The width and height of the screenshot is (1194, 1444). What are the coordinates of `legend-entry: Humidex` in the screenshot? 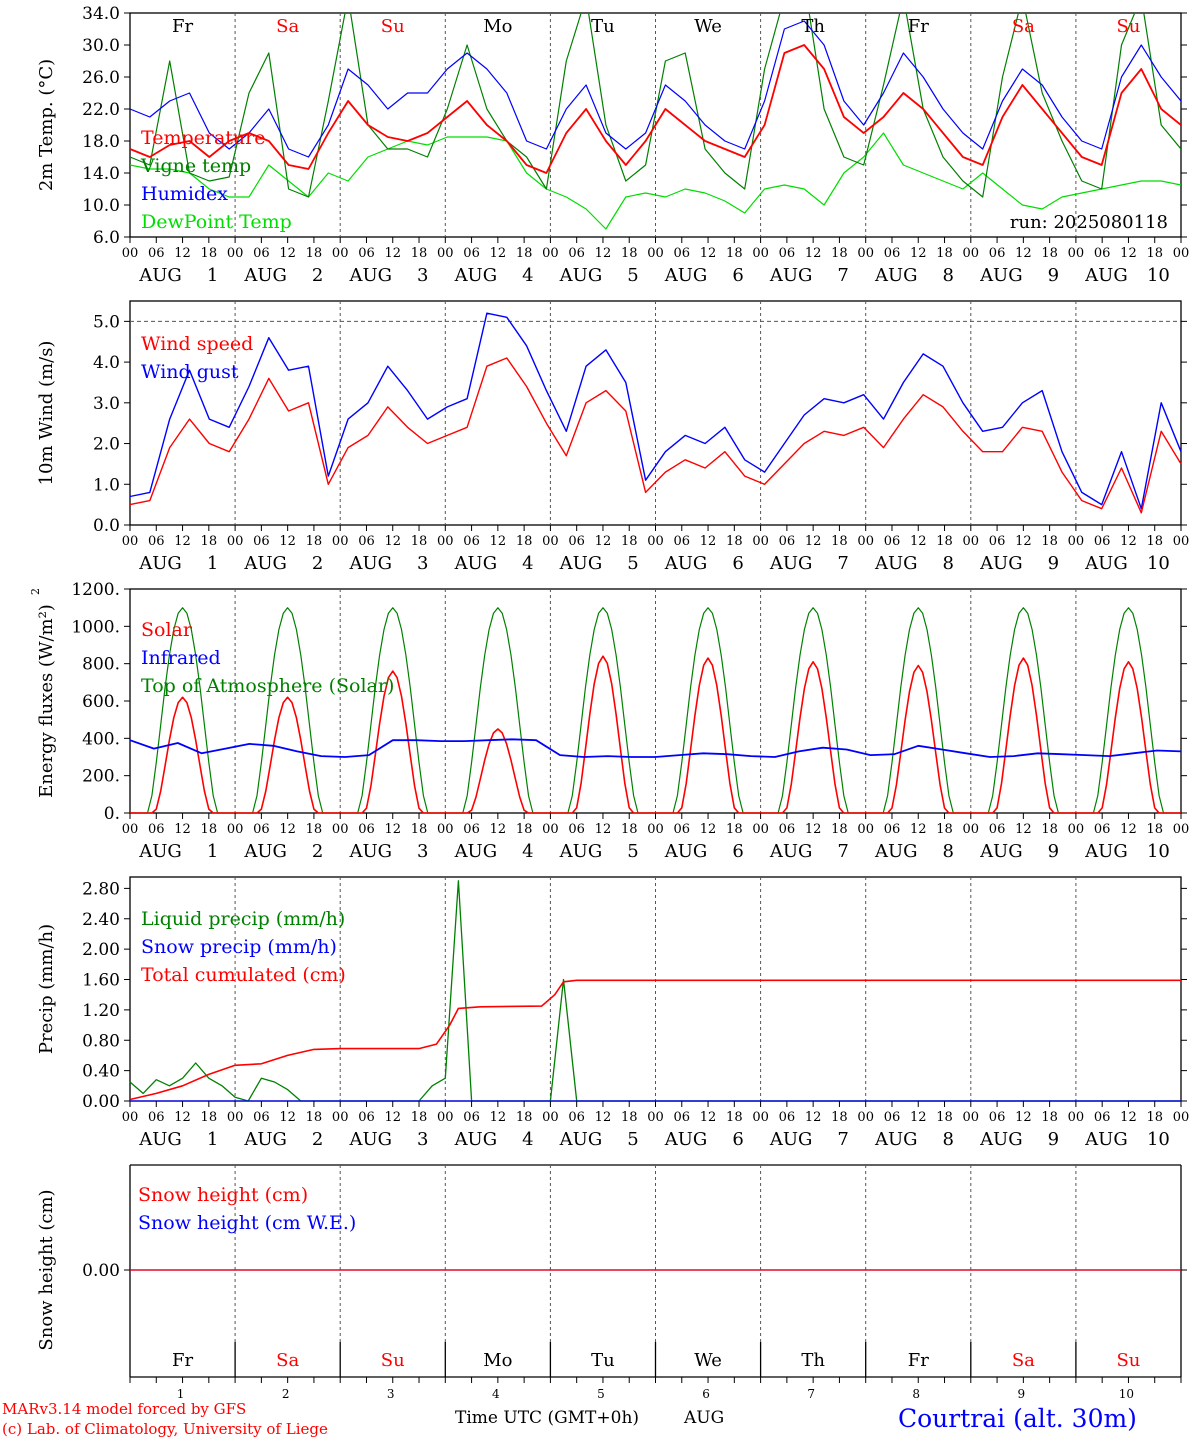 It's located at (184, 194).